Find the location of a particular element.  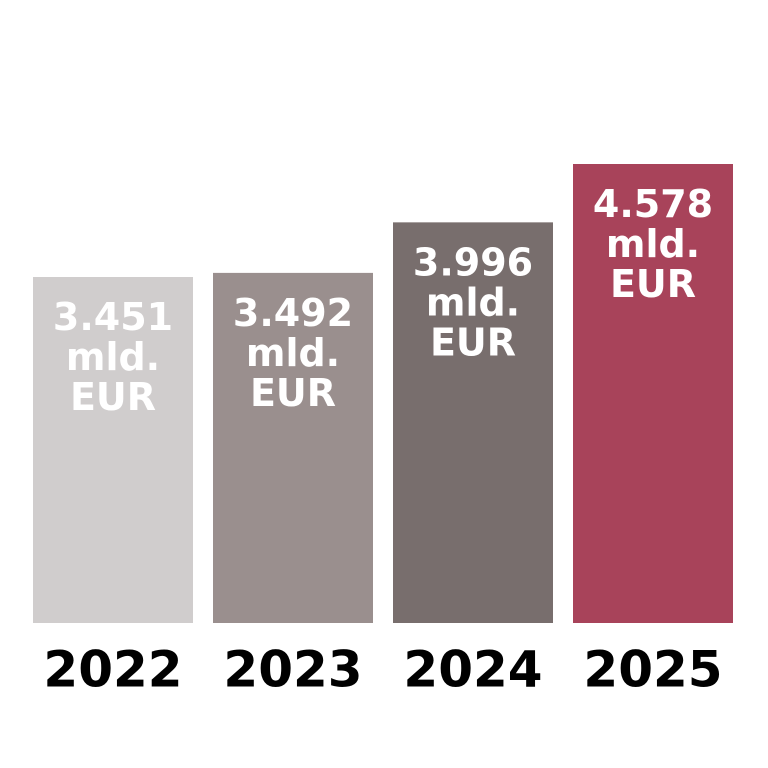

value-label: 3.451 mld. EUR is located at coordinates (113, 356).